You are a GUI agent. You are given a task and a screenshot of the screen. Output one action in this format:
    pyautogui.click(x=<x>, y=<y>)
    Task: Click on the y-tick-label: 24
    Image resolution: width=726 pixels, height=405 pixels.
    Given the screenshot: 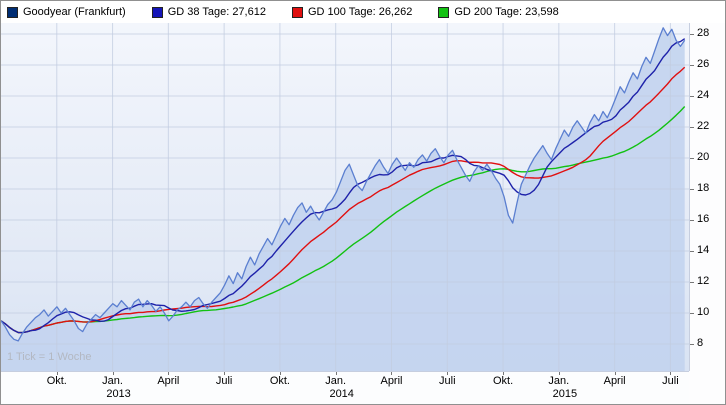 What is the action you would take?
    pyautogui.click(x=703, y=95)
    